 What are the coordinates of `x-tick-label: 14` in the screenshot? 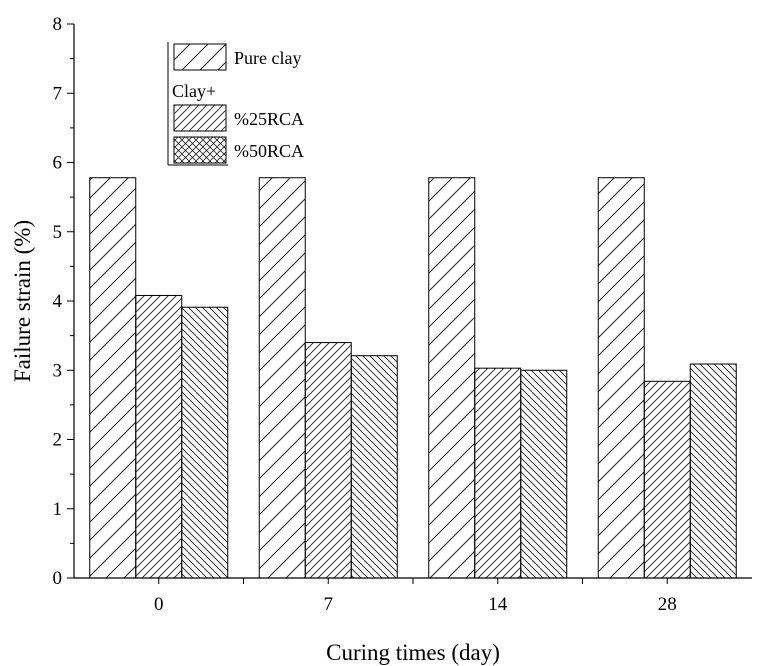 It's located at (498, 604).